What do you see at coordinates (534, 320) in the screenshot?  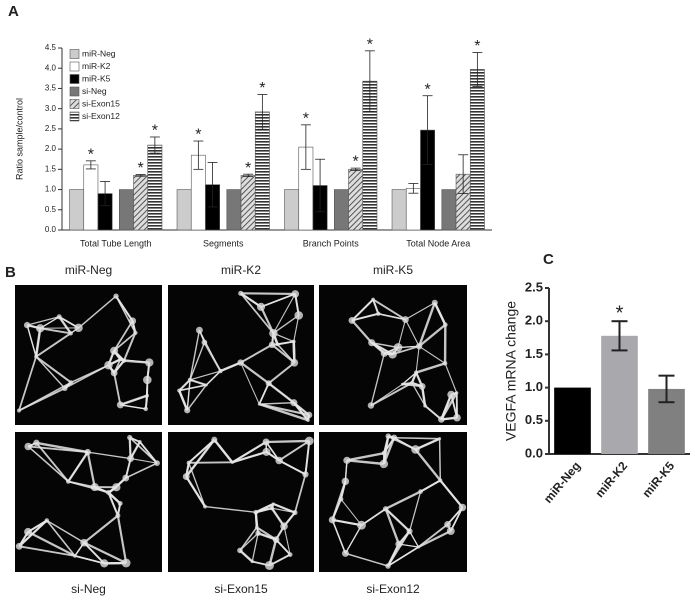 I see `y-tick-label: 2.0` at bounding box center [534, 320].